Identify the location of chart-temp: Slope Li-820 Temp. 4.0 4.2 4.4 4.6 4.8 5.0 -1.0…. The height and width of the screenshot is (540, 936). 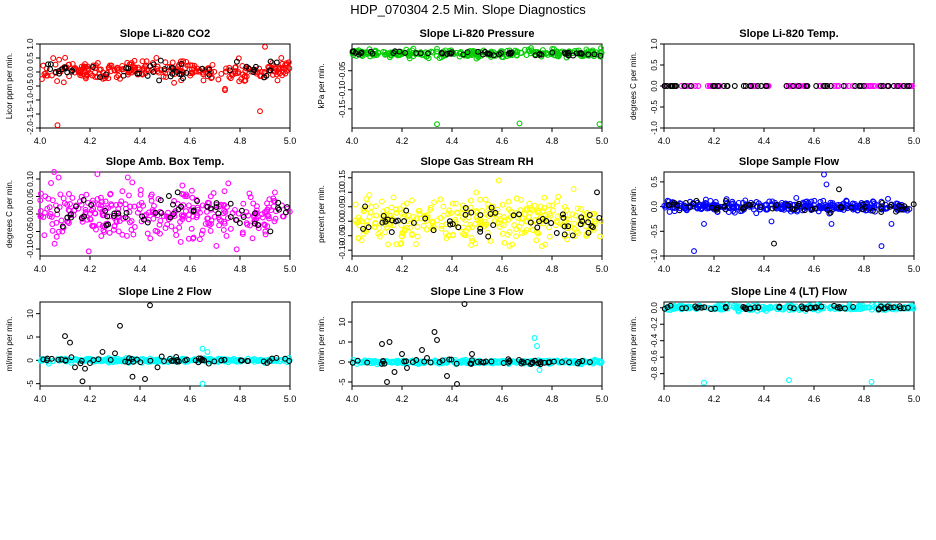
(774, 87).